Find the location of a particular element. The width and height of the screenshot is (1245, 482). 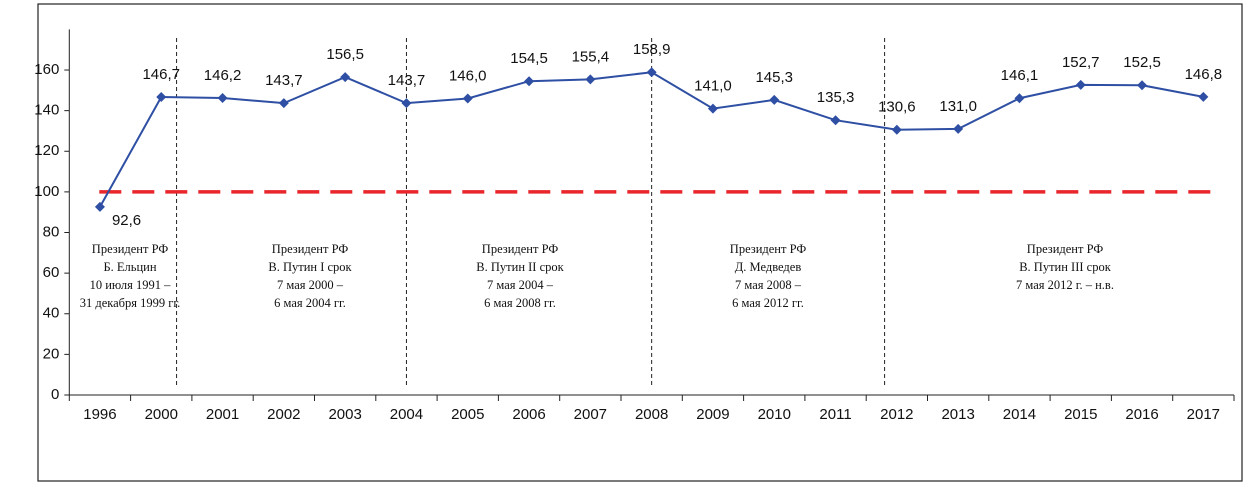

data-label: 146,7 is located at coordinates (161, 74).